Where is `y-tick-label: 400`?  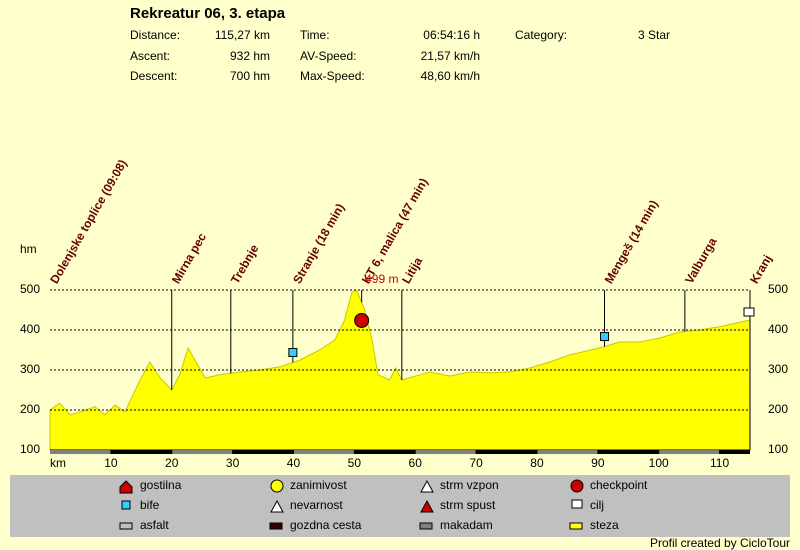
y-tick-label: 400 is located at coordinates (30, 329).